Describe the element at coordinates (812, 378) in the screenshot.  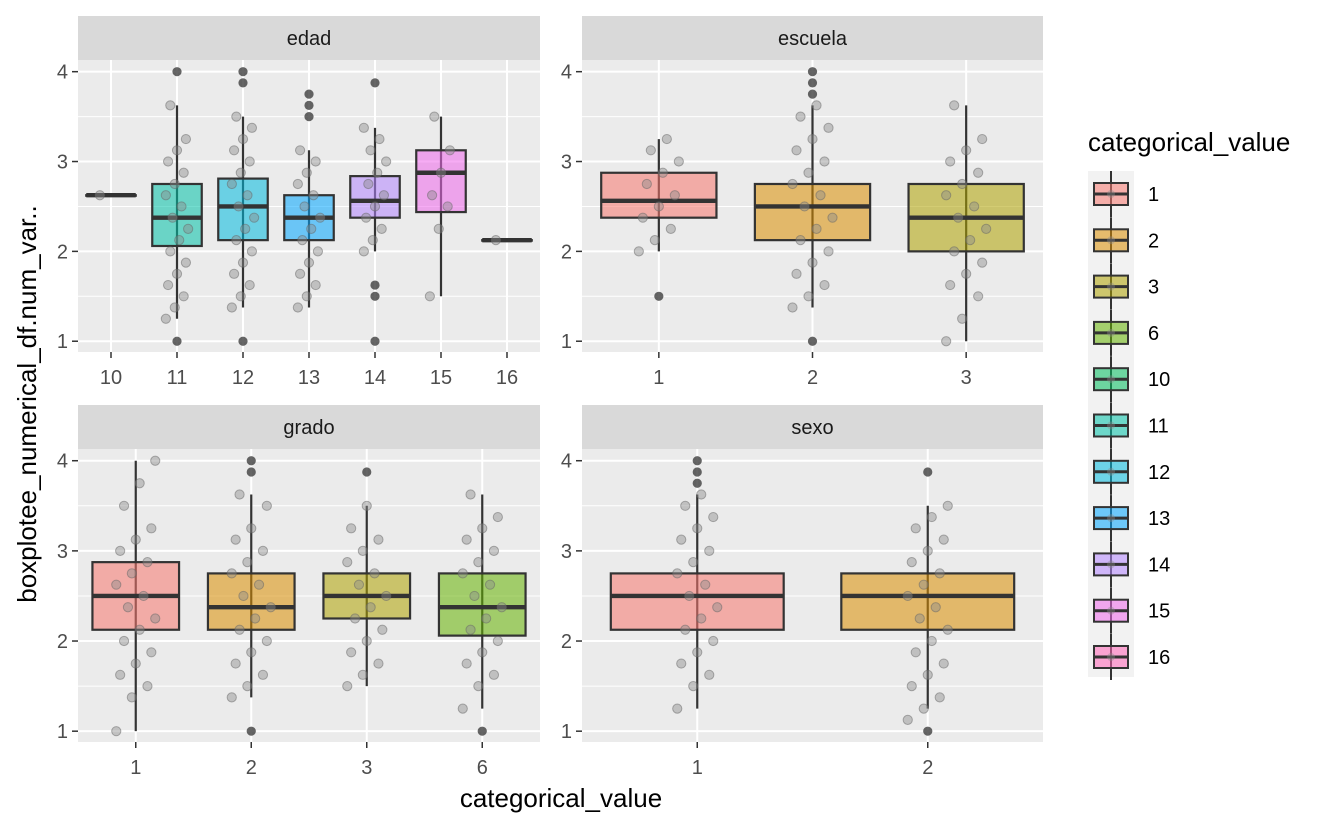
I see `x-tick-label: 2` at that location.